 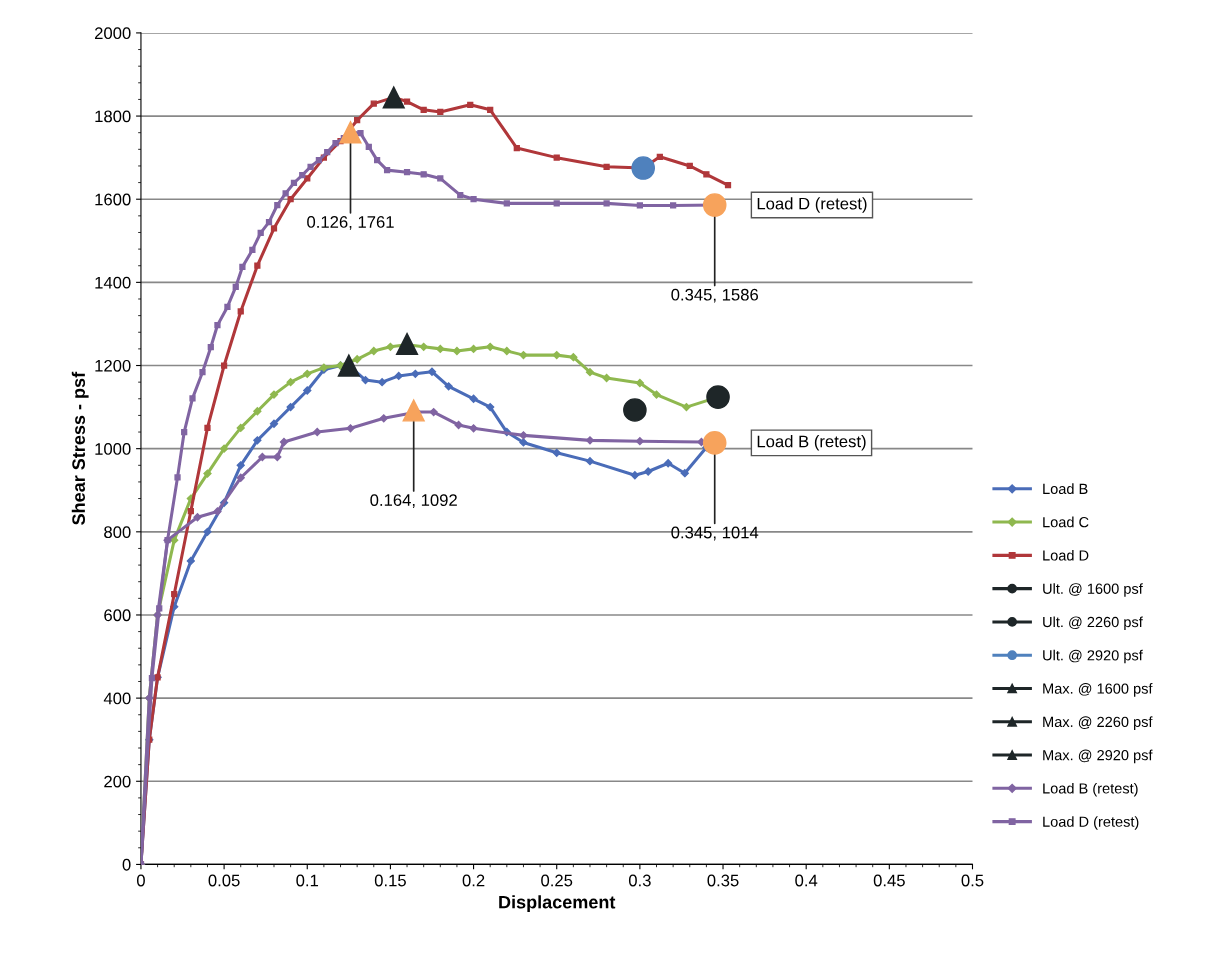 What do you see at coordinates (723, 880) in the screenshot?
I see `x-tick-label: 0.35` at bounding box center [723, 880].